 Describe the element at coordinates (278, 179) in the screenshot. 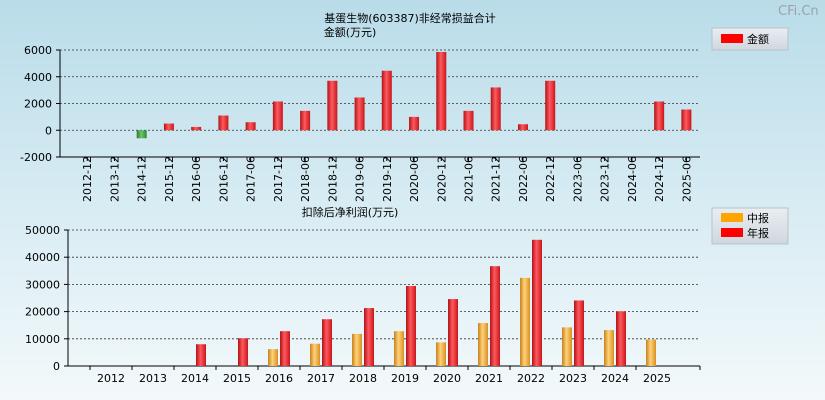

I see `chart1-xtick-label: 2017-12` at that location.